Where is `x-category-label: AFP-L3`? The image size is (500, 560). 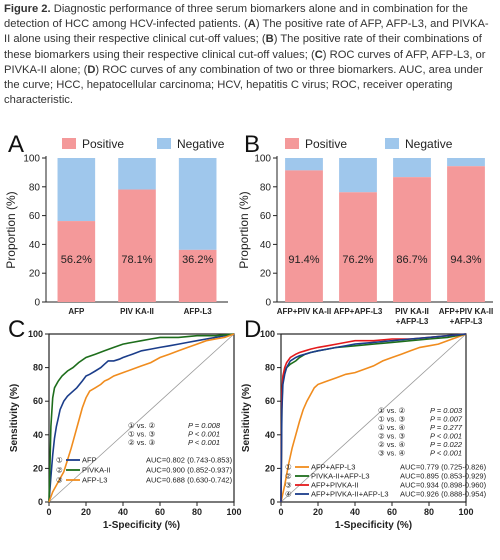 x-category-label: AFP-L3 is located at coordinates (198, 311).